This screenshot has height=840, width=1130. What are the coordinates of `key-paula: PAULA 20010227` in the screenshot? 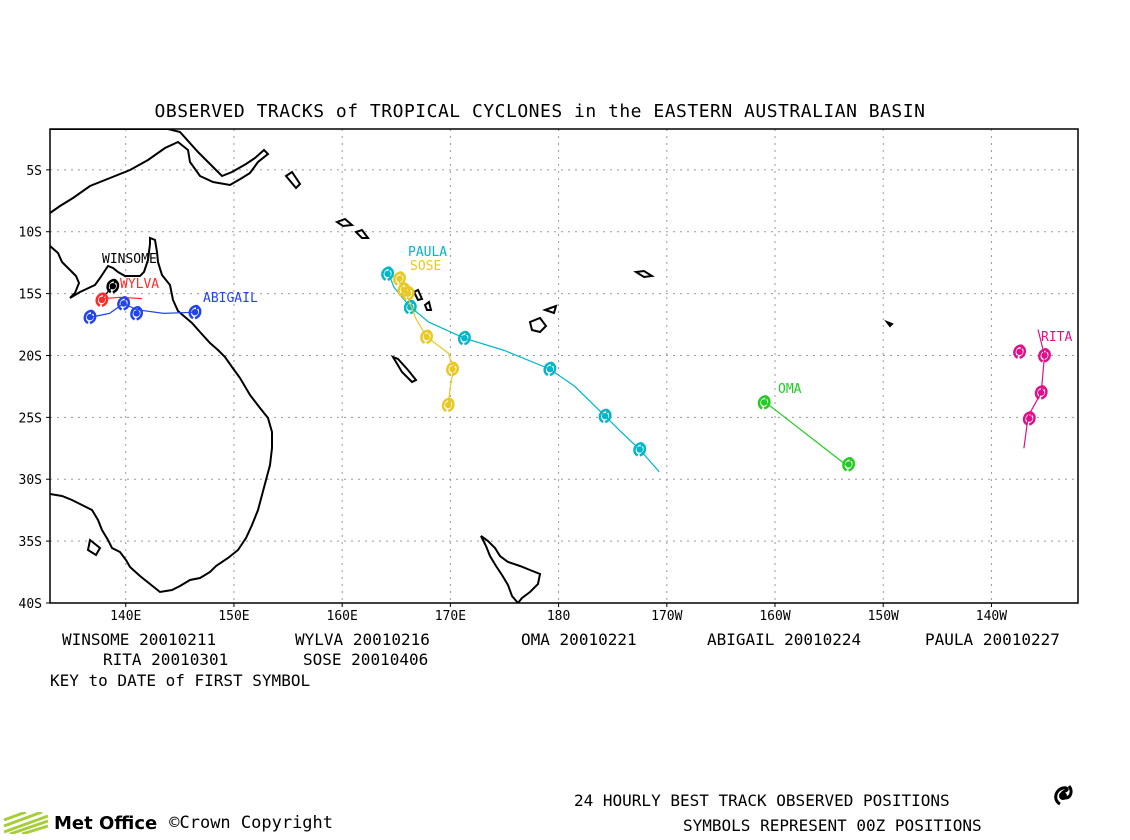 It's located at (992, 639).